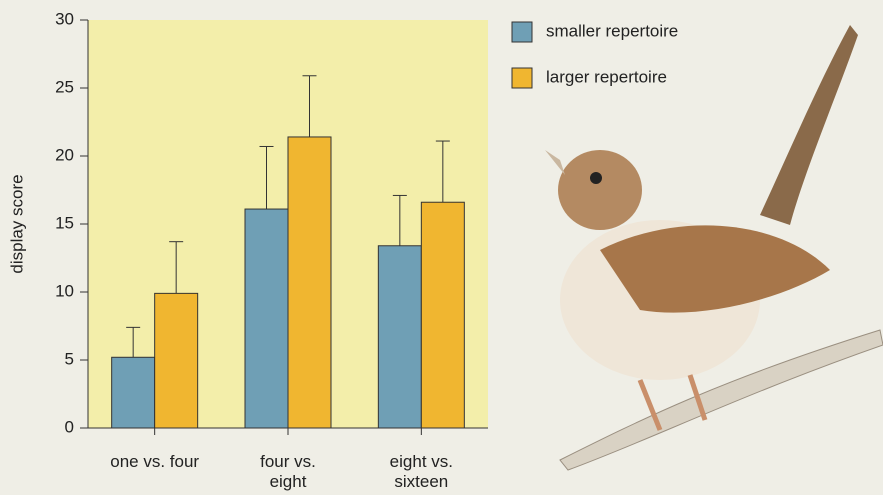 This screenshot has height=495, width=883. I want to click on y-tick-label: 25, so click(64, 86).